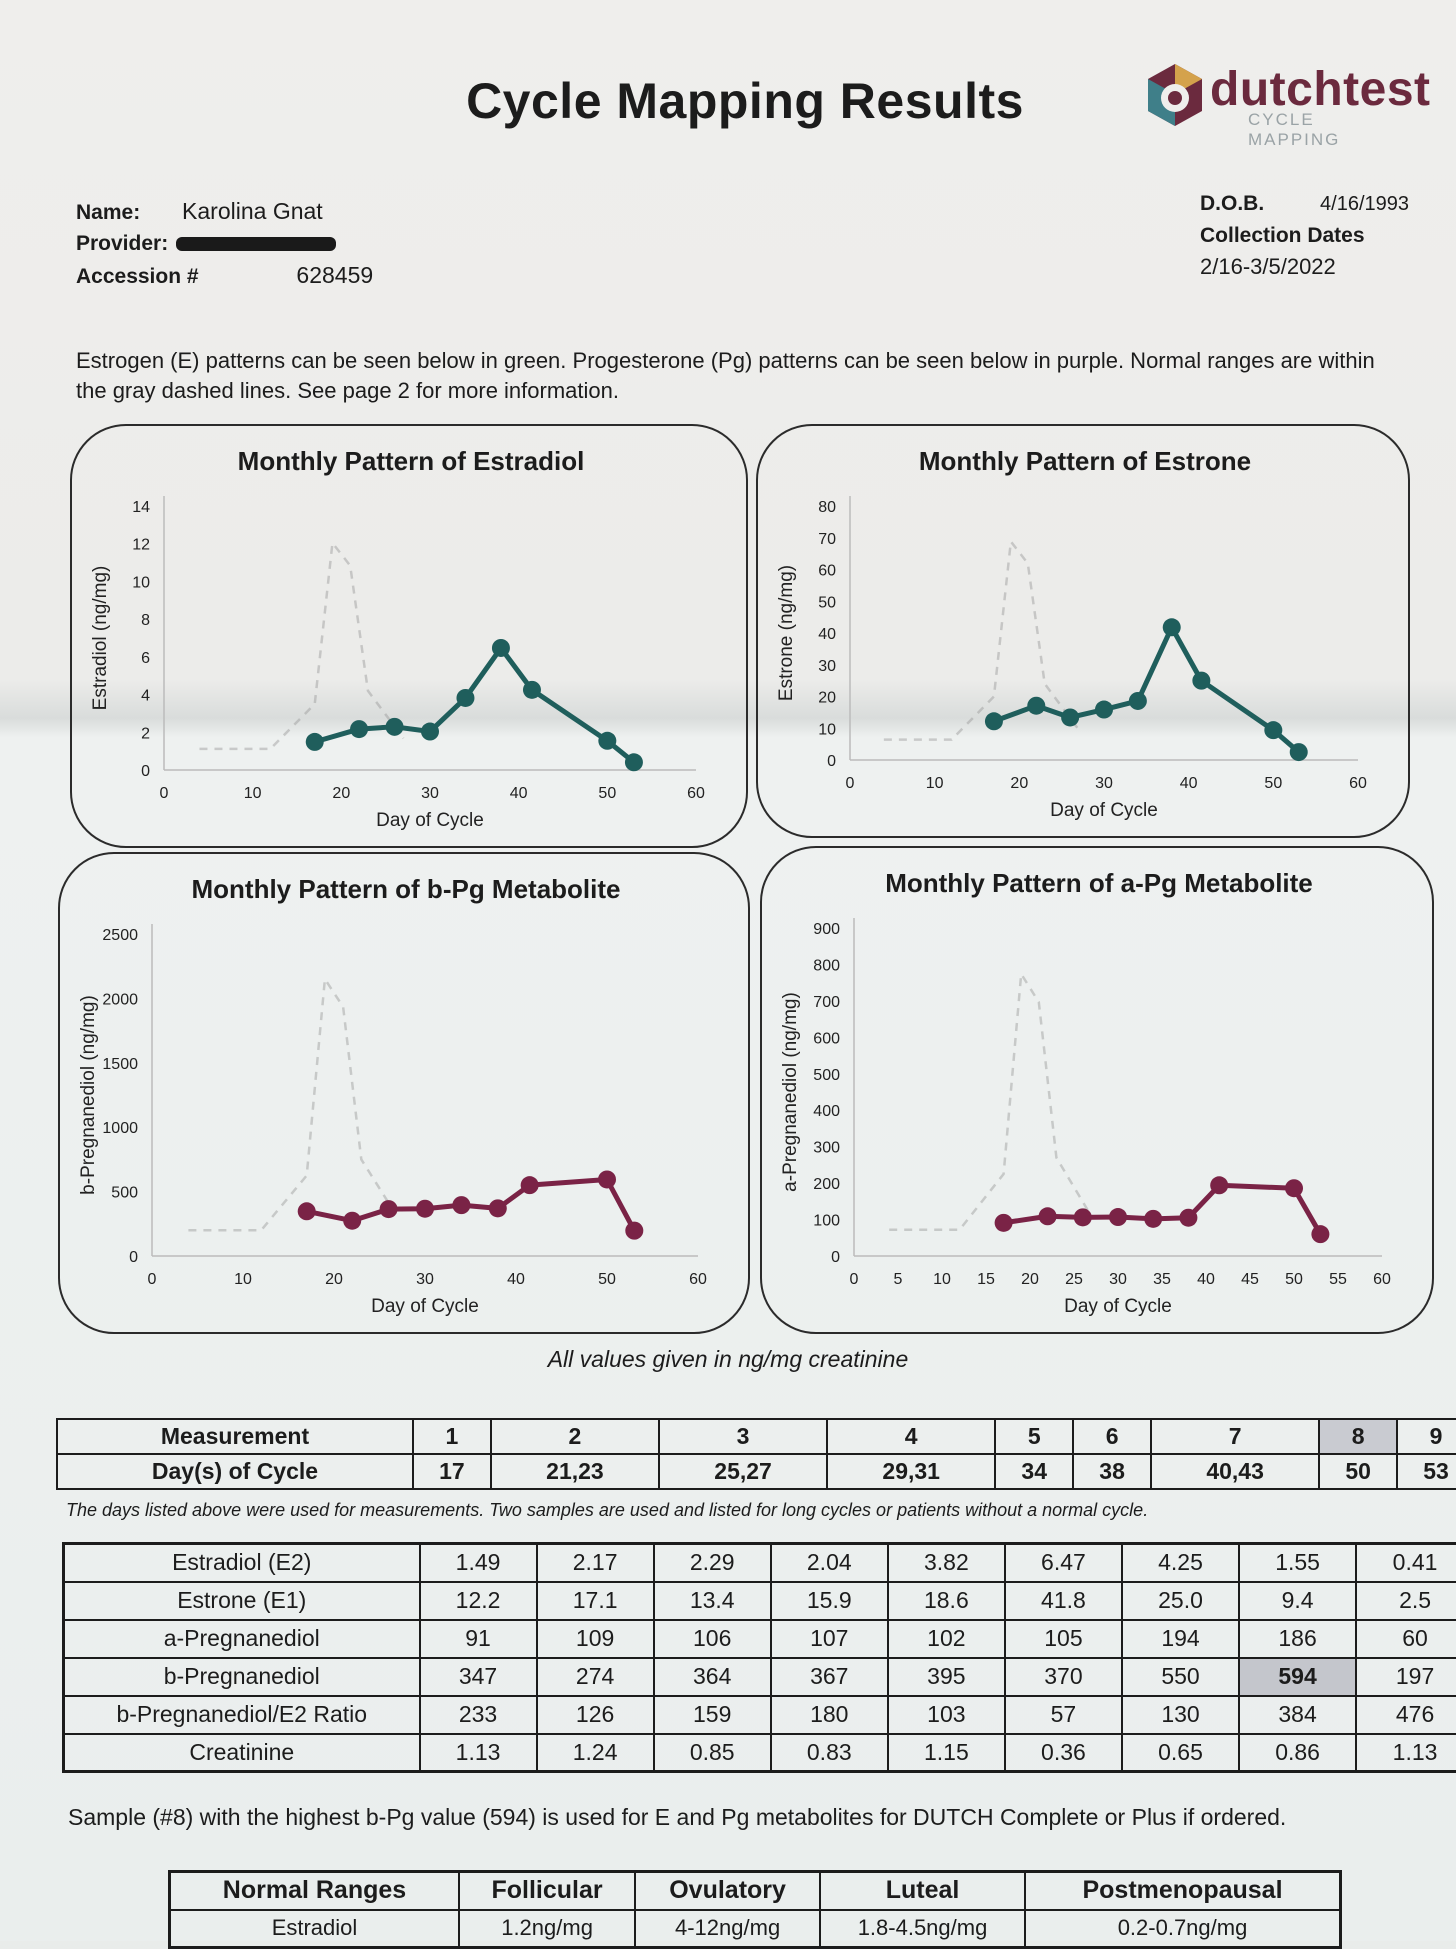  Describe the element at coordinates (829, 1715) in the screenshot. I see `results-cell: 180` at that location.